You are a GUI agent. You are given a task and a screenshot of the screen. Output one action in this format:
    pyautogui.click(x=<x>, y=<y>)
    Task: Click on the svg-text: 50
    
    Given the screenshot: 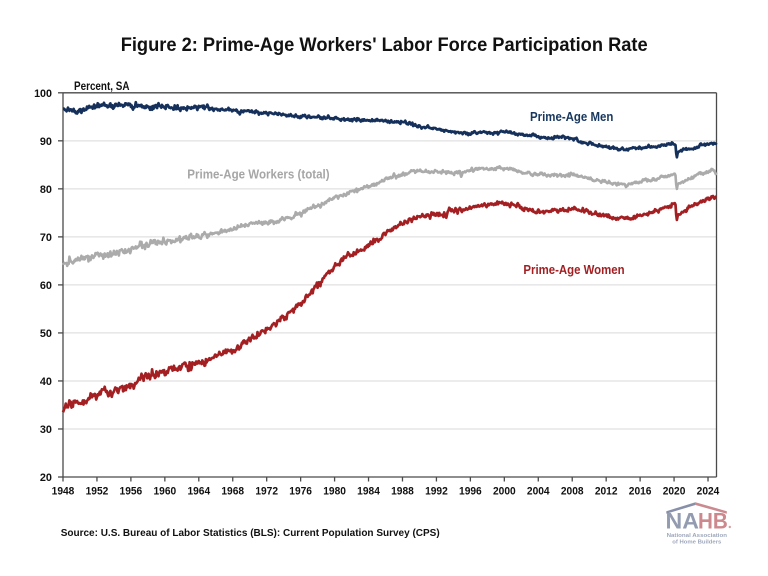 What is the action you would take?
    pyautogui.click(x=46, y=334)
    